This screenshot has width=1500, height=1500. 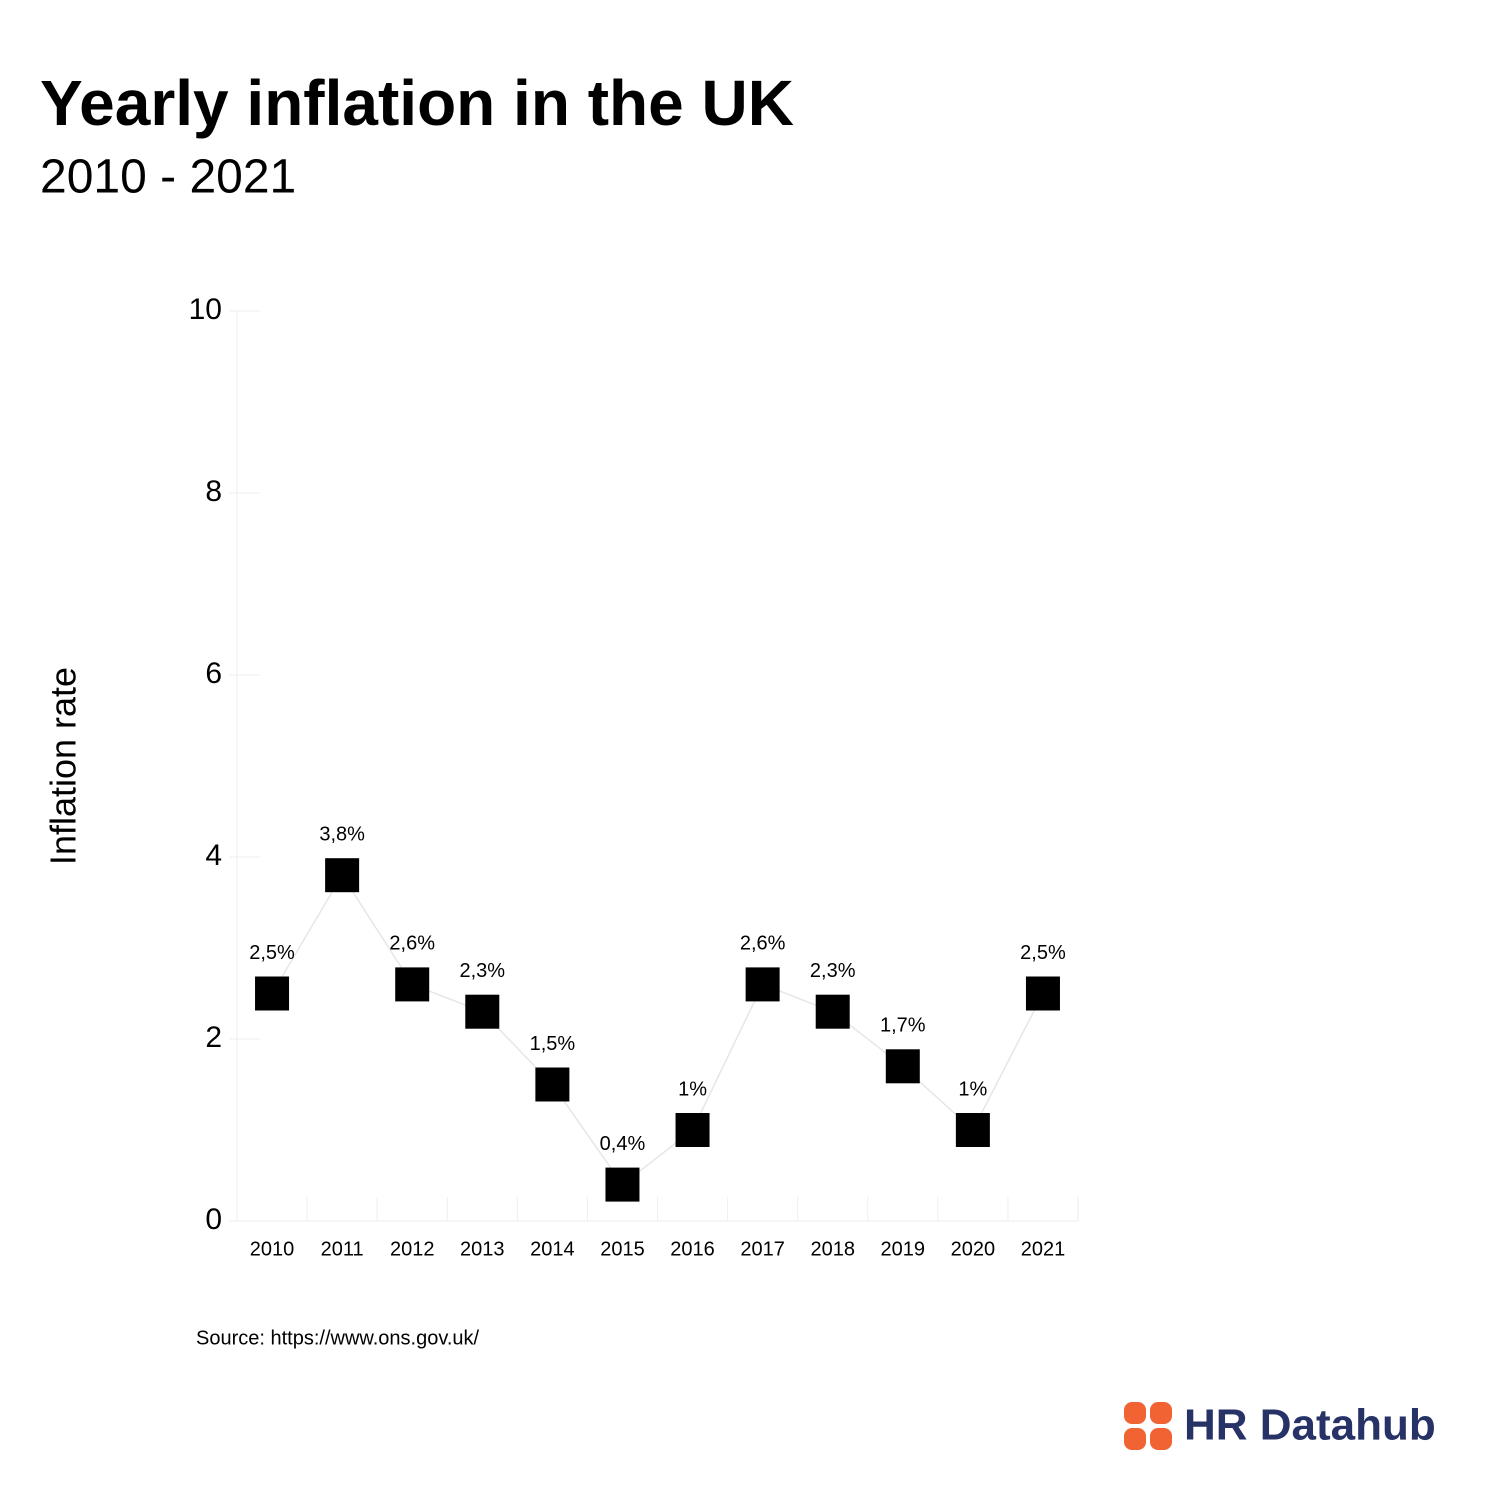 I want to click on logo-text: HR Datahub, so click(x=1310, y=1425).